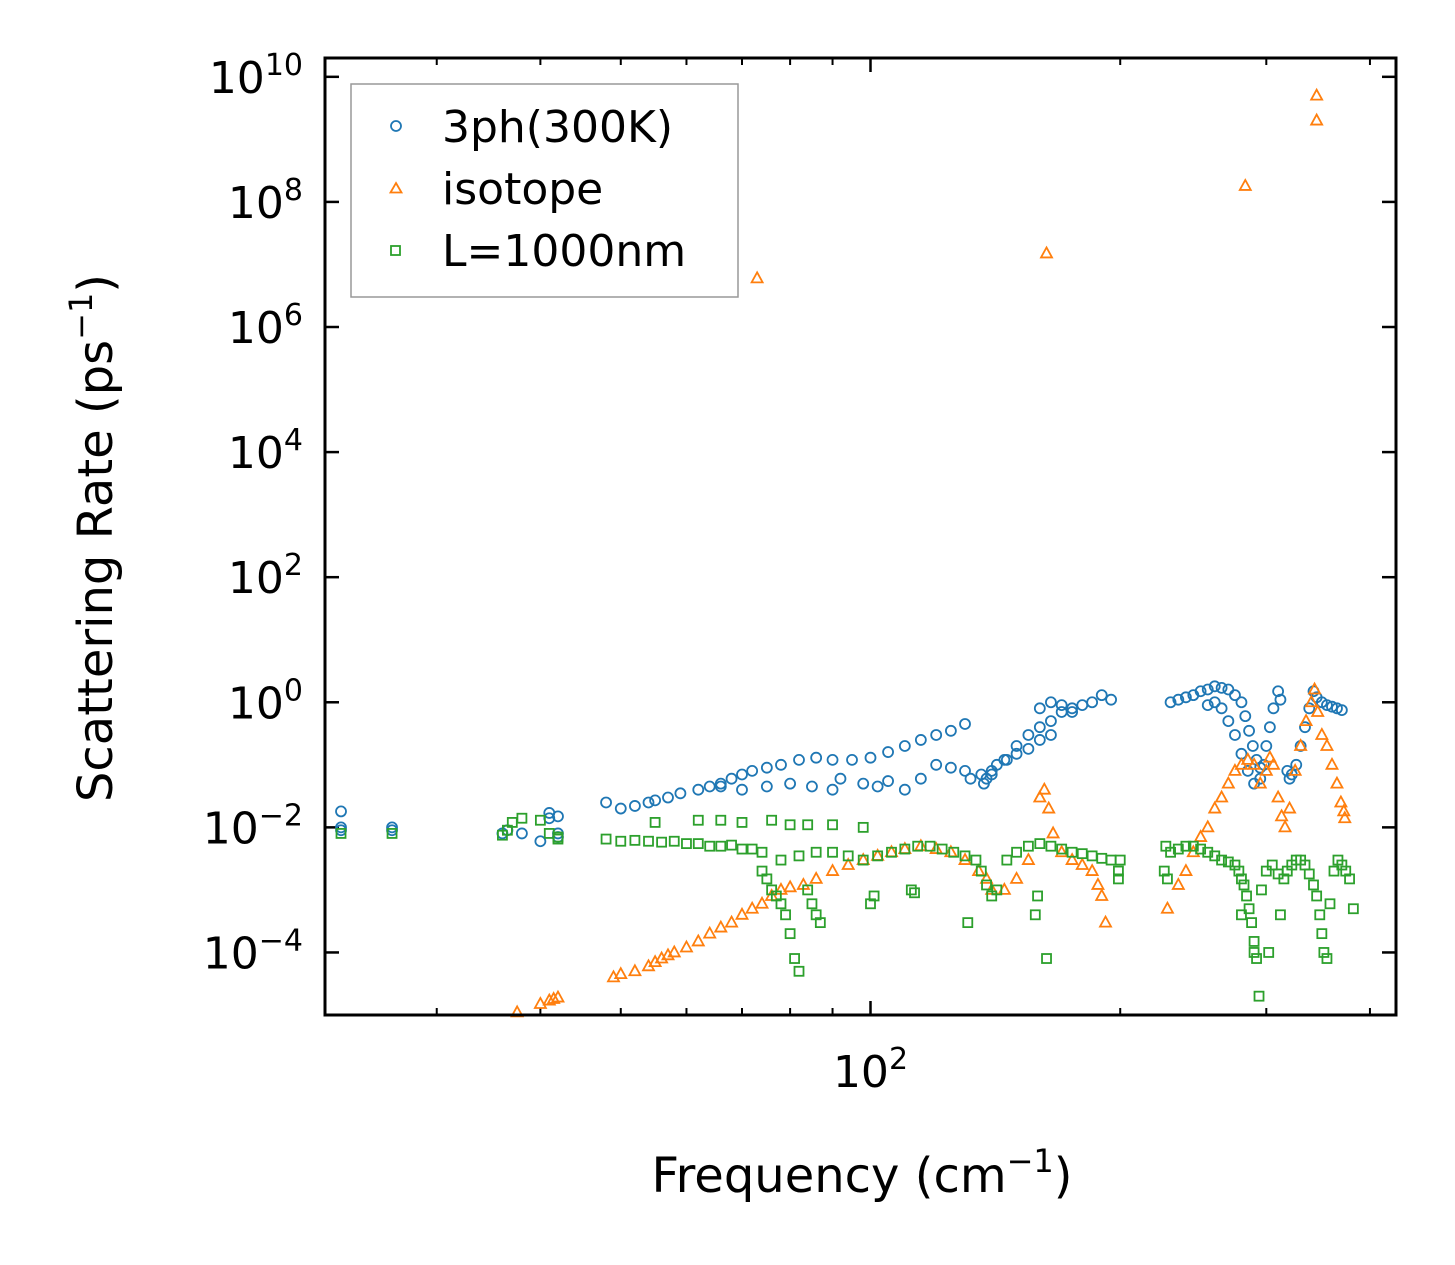  I want to click on legend-marker-isotope, so click(396, 187).